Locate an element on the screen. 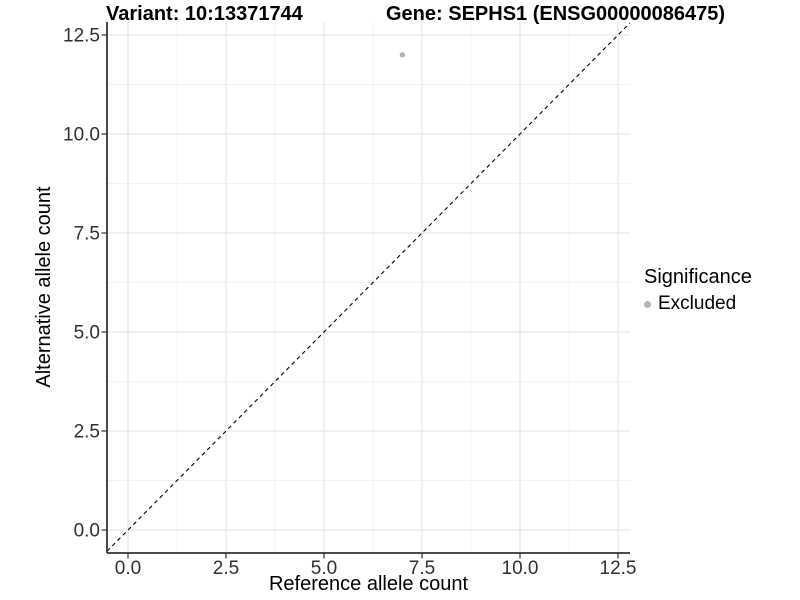 This screenshot has height=600, width=800. x-tick-label: 7.5 is located at coordinates (422, 568).